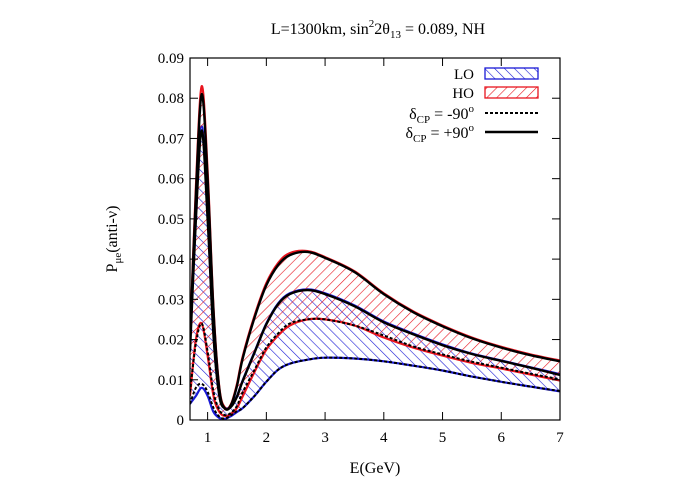 The image size is (688, 481). I want to click on y-tick-label: 0.01, so click(171, 381).